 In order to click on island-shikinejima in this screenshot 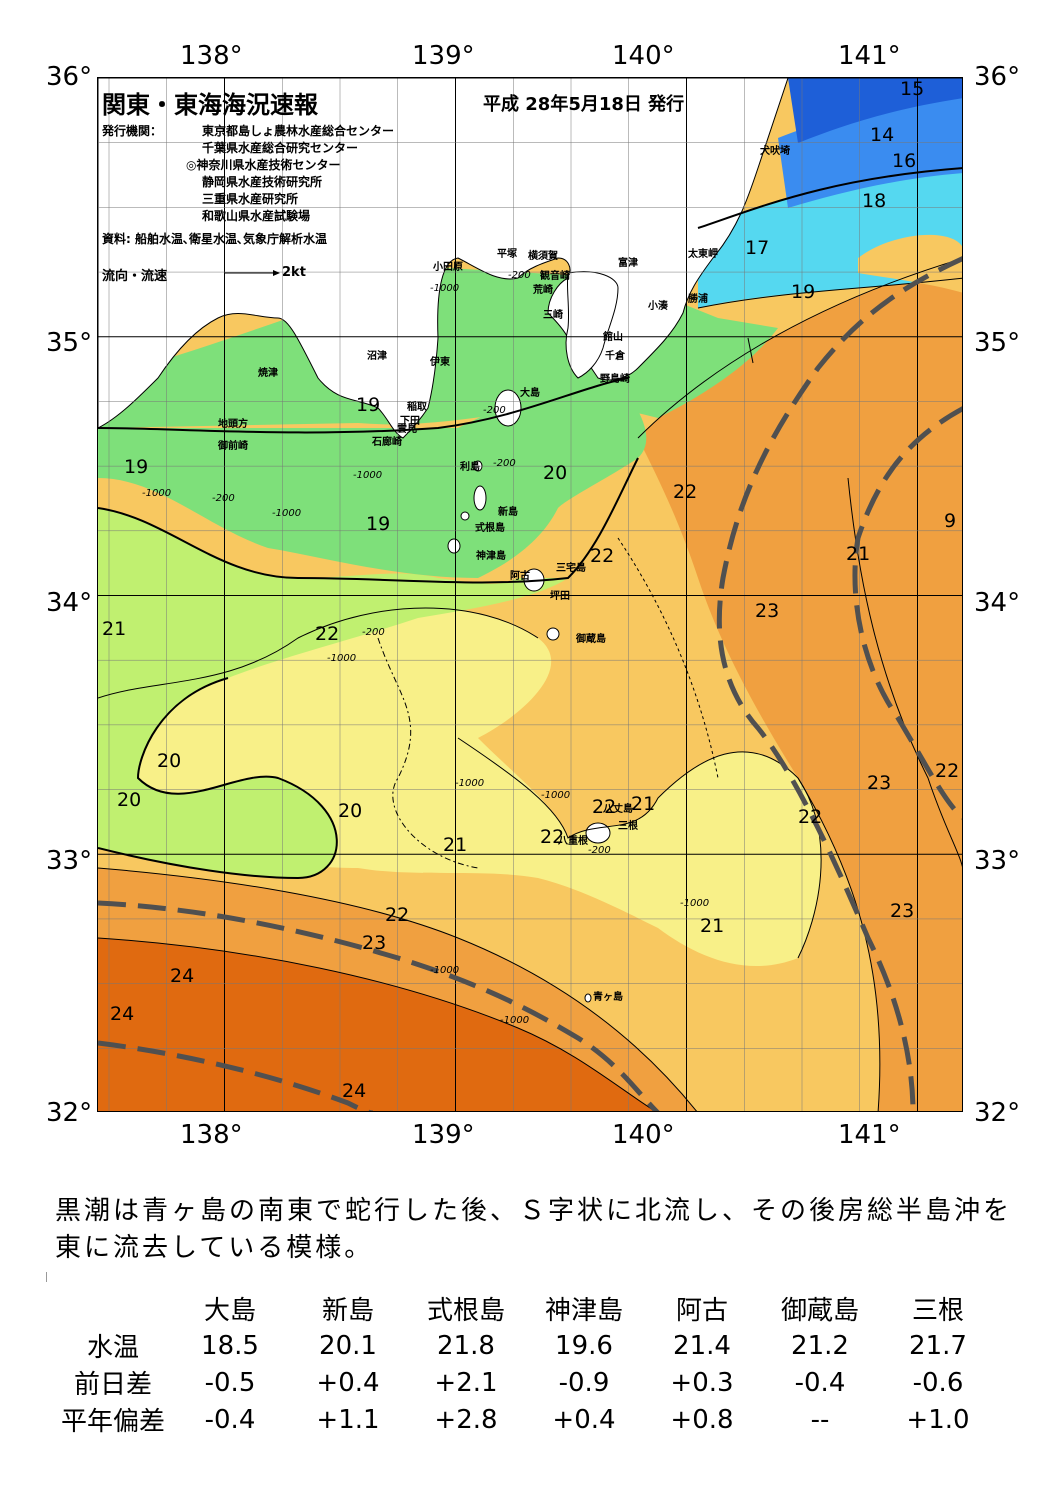, I will do `click(465, 516)`.